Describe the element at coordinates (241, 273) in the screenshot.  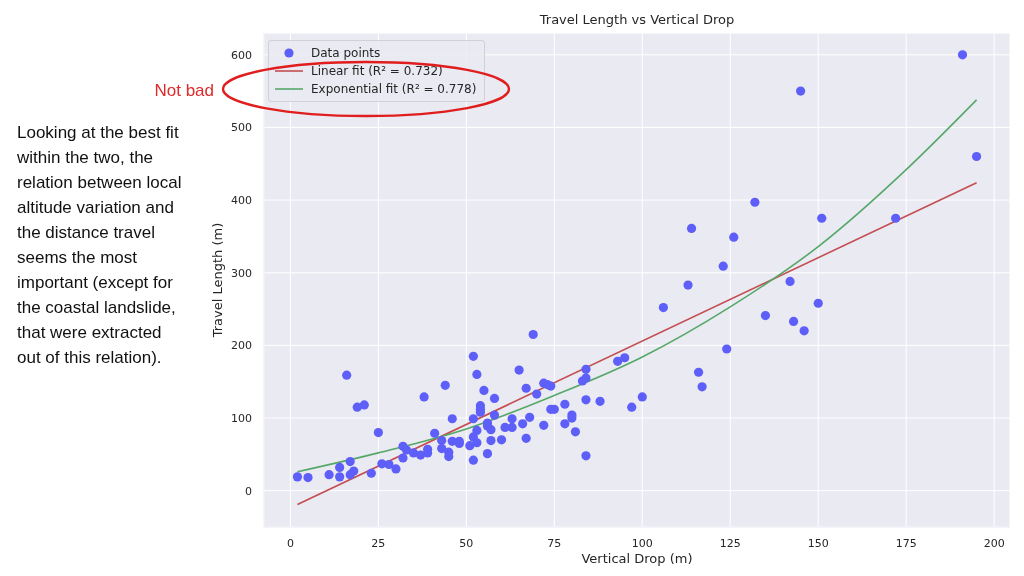
I see `y-tick-label: 300` at that location.